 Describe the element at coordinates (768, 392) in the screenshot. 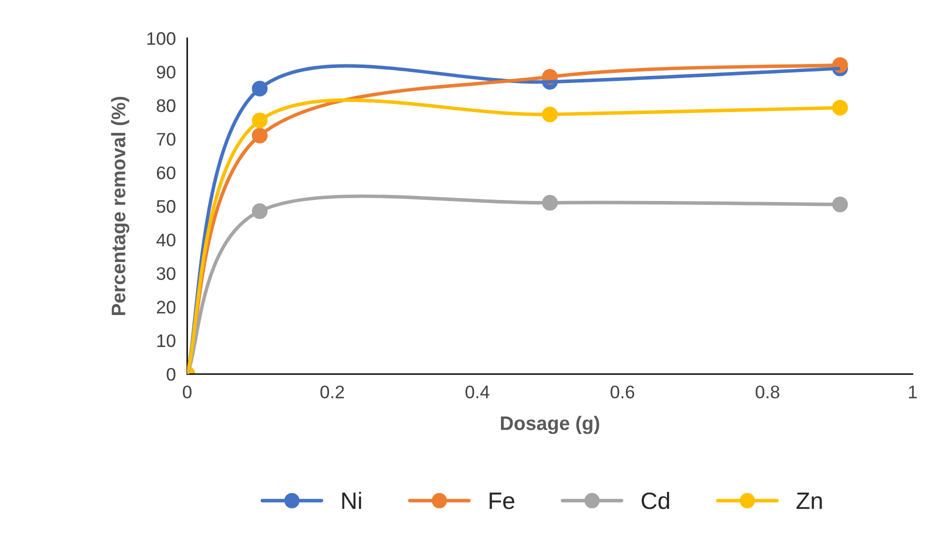

I see `x-tick-label: 0.8` at that location.